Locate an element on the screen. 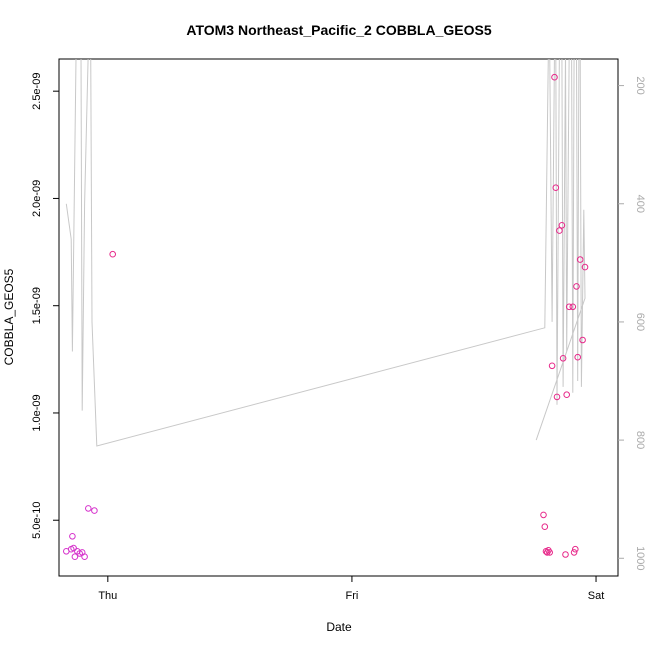 Image resolution: width=650 pixels, height=650 pixels. y-tick-label: 2.0e-09 is located at coordinates (37, 198).